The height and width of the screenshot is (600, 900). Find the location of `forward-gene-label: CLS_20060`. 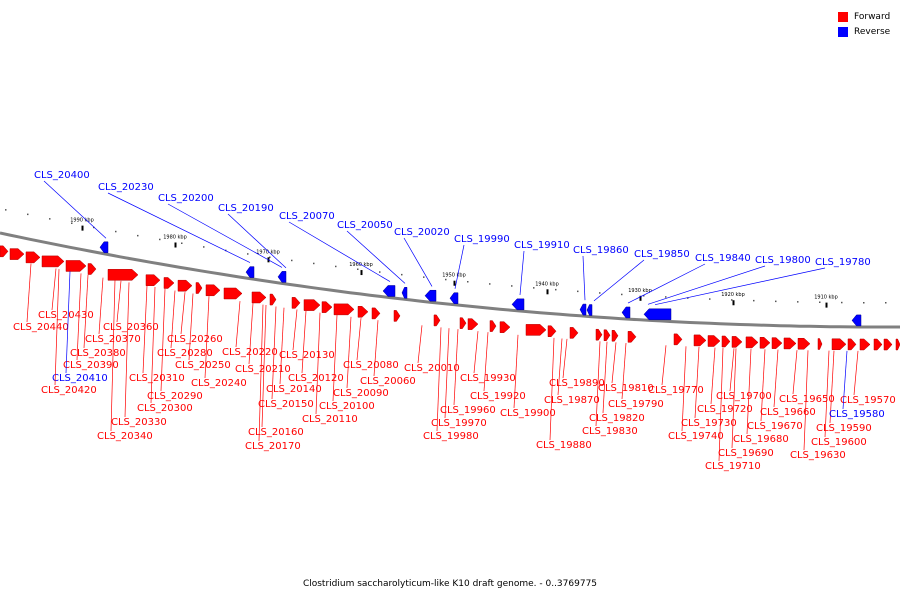

forward-gene-label: CLS_20060 is located at coordinates (388, 381).